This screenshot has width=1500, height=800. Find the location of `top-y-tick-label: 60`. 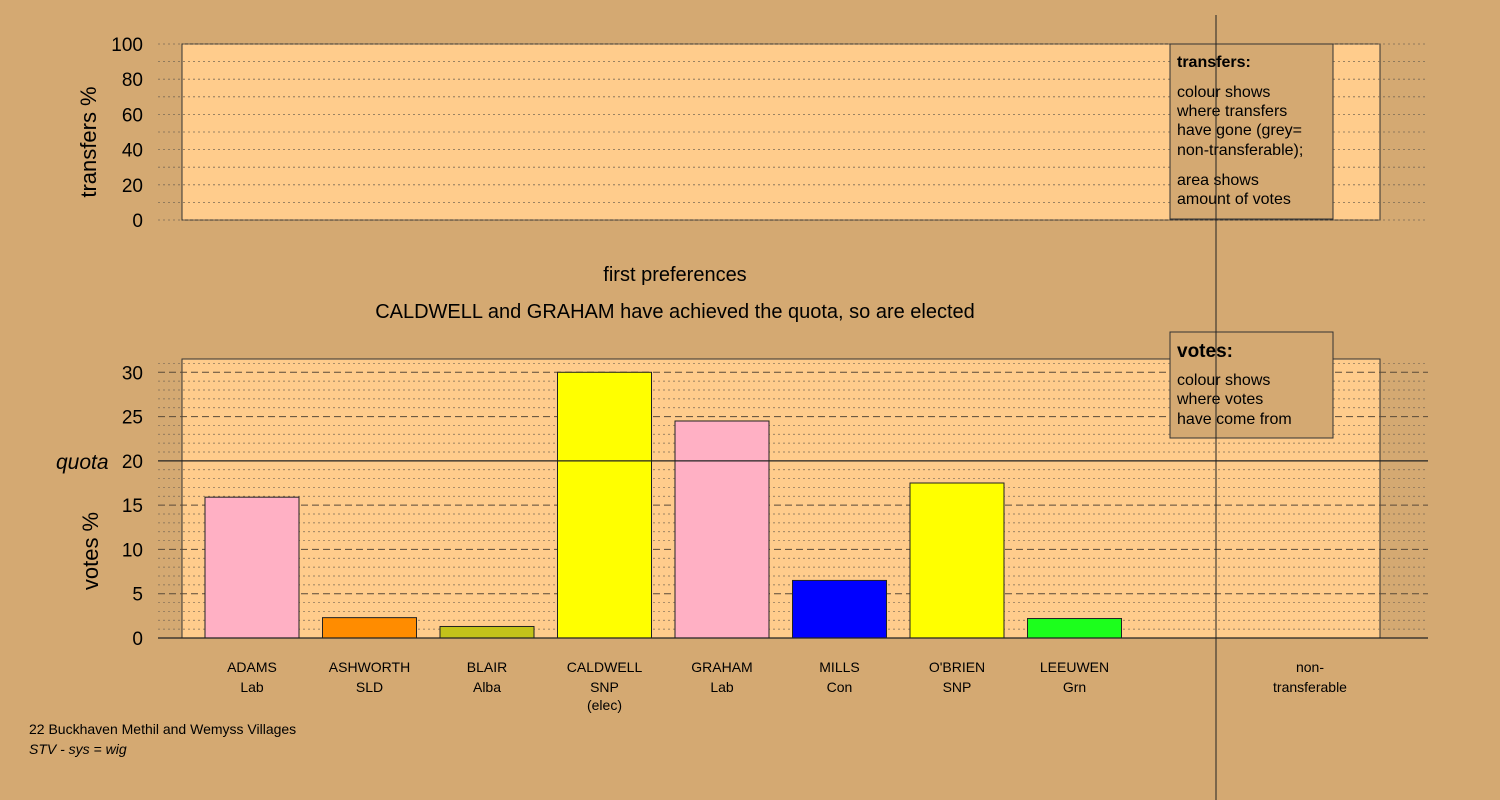

top-y-tick-label: 60 is located at coordinates (132, 115).